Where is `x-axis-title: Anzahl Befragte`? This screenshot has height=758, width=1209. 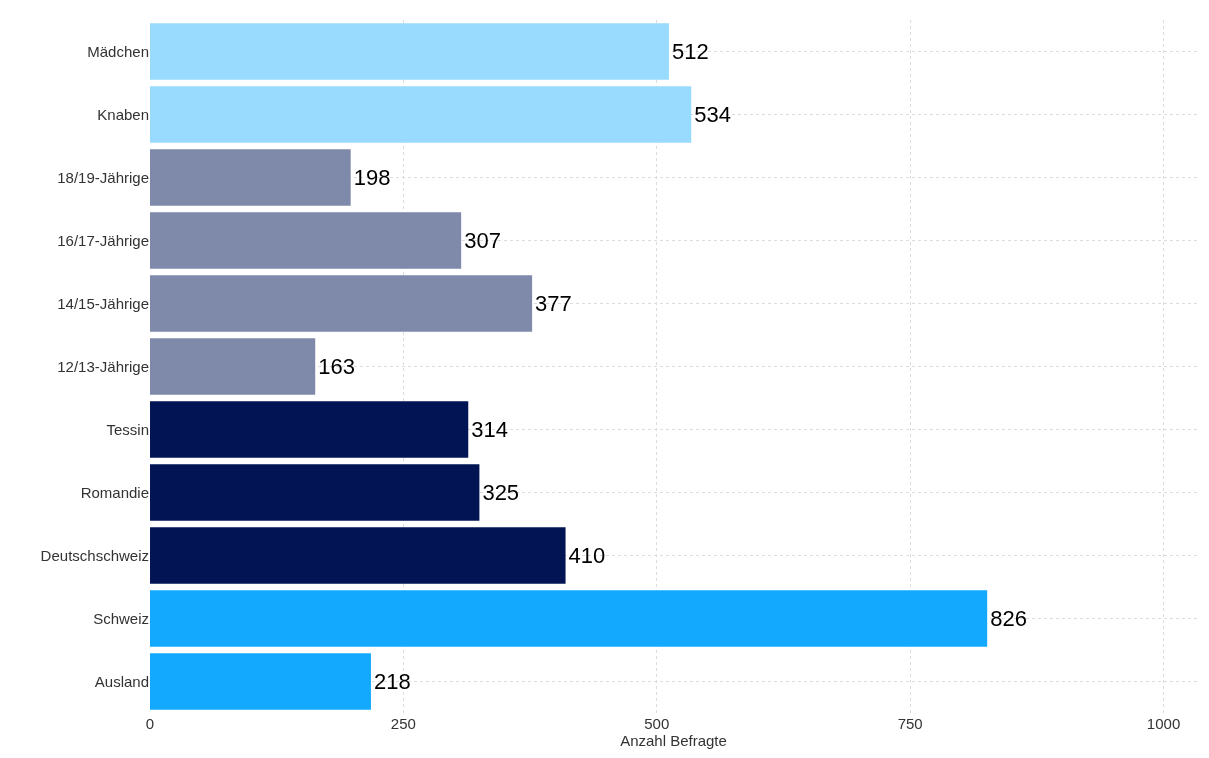
x-axis-title: Anzahl Befragte is located at coordinates (673, 740).